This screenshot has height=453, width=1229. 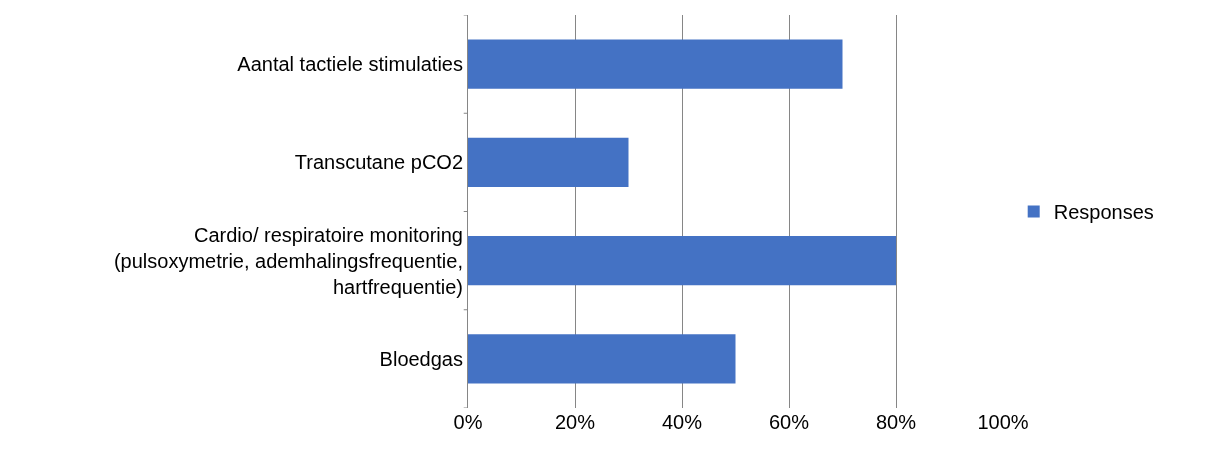 I want to click on x-tick-label: 100%, so click(x=1003, y=422).